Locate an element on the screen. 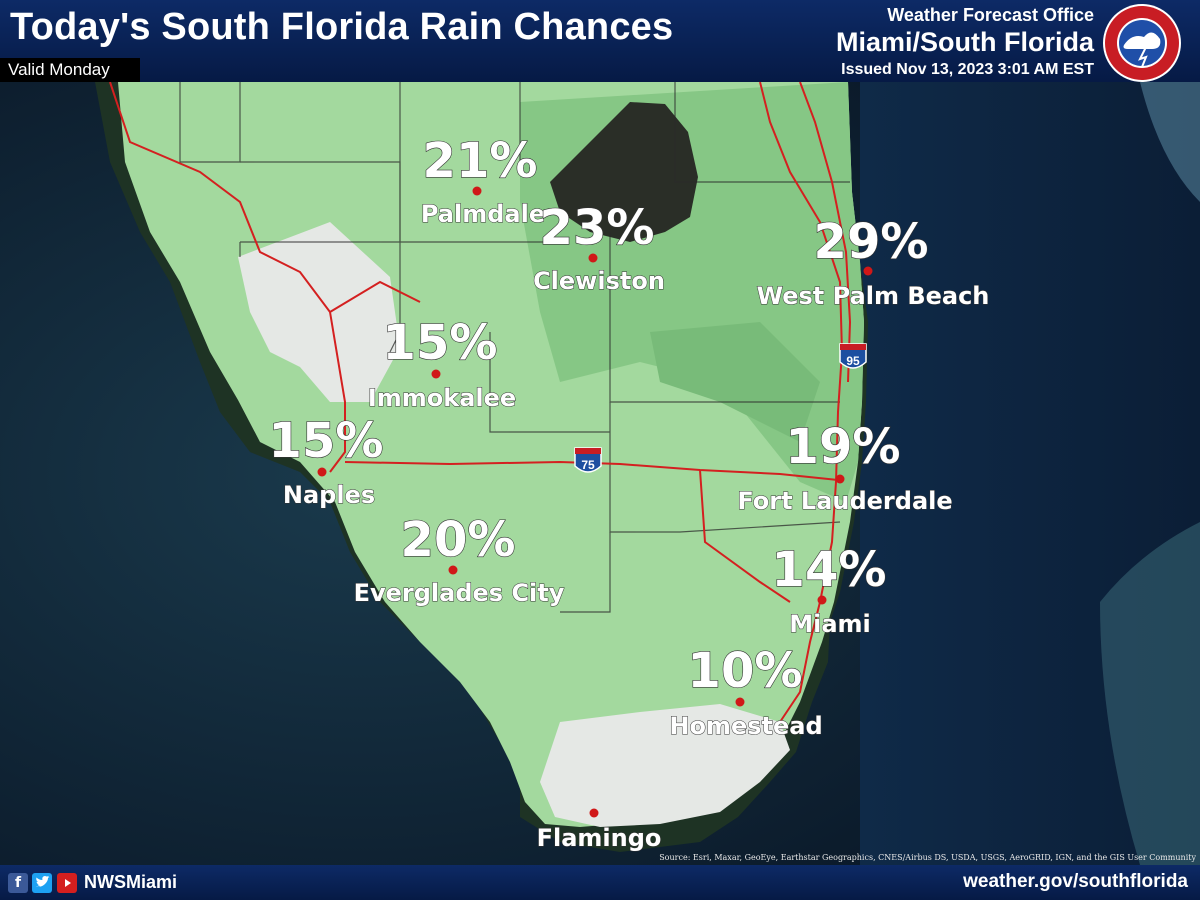 This screenshot has width=1200, height=900. chance-label: 20% is located at coordinates (458, 540).